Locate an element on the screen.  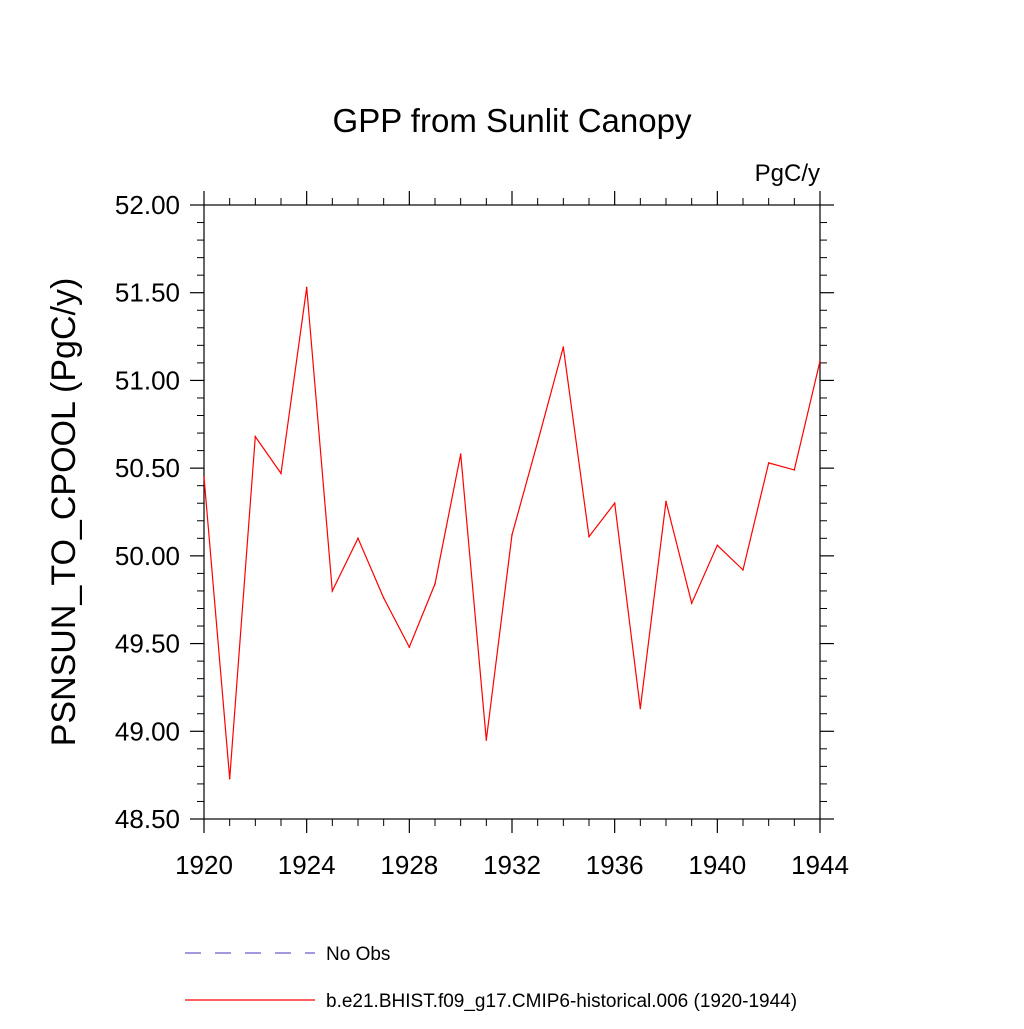
chart-title: GPP from Sunlit Canopy is located at coordinates (512, 120).